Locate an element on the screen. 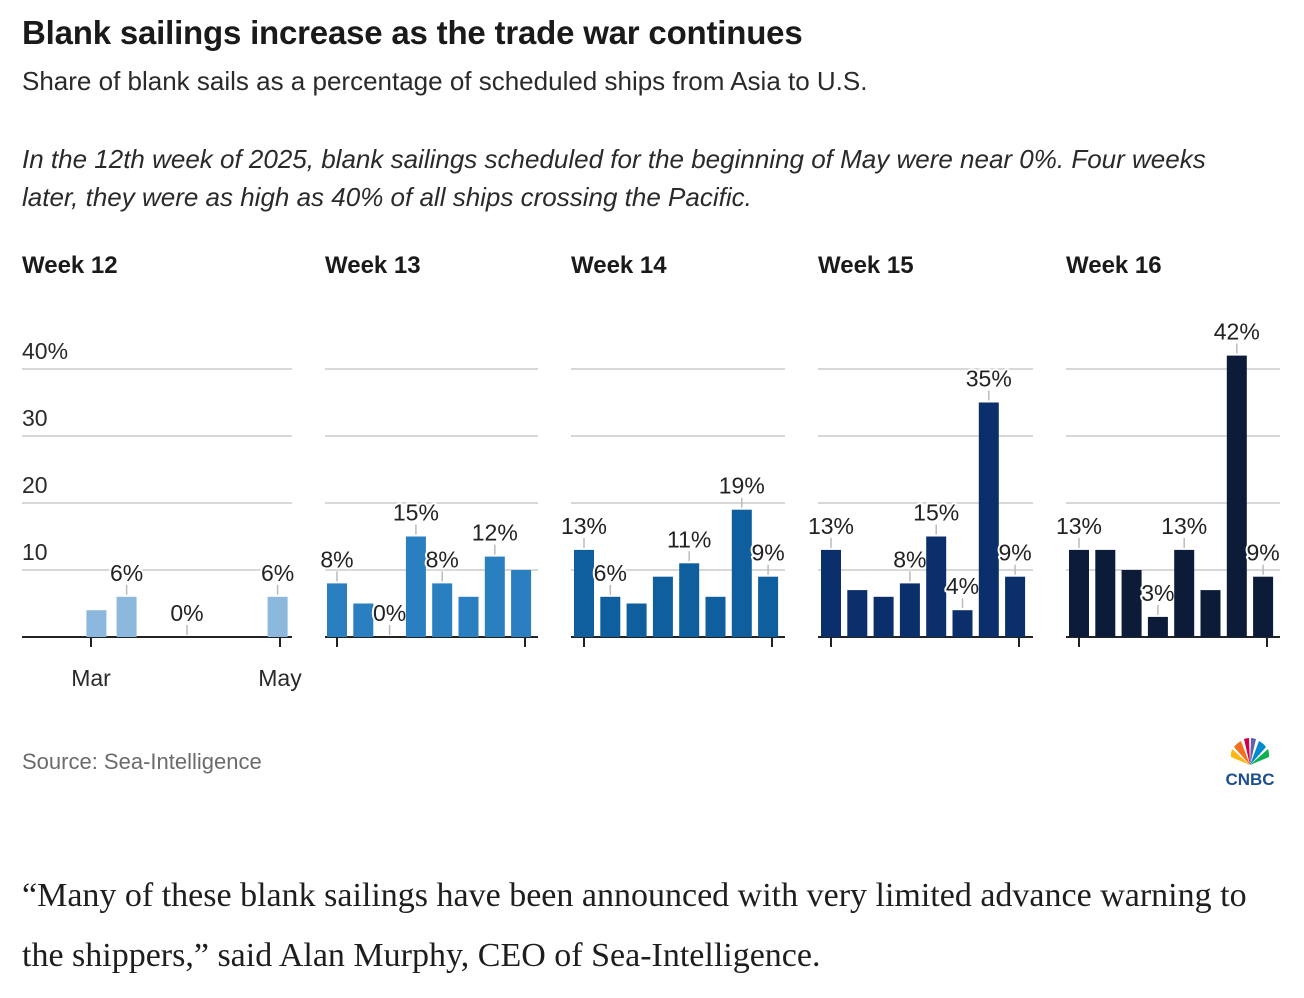 The width and height of the screenshot is (1304, 998). peacock-feather-blue is located at coordinates (1258, 753).